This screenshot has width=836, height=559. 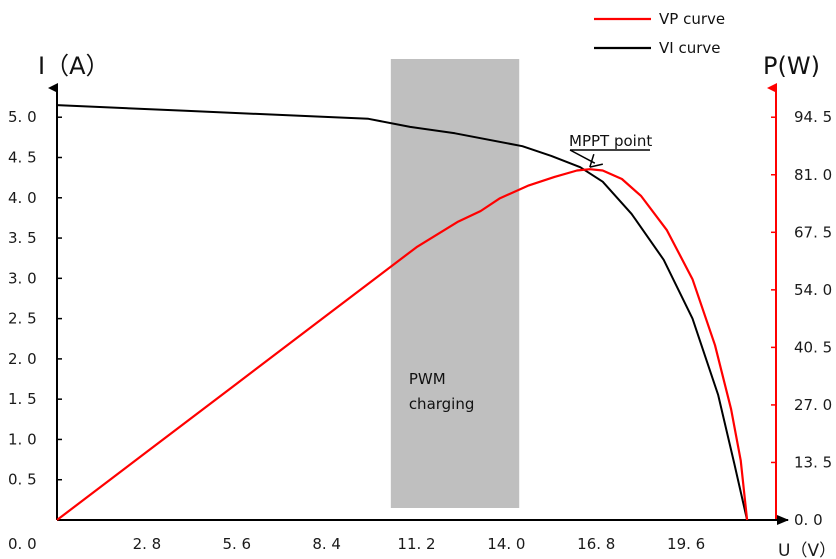 I want to click on left-tick-label: 4. 5, so click(x=22, y=158).